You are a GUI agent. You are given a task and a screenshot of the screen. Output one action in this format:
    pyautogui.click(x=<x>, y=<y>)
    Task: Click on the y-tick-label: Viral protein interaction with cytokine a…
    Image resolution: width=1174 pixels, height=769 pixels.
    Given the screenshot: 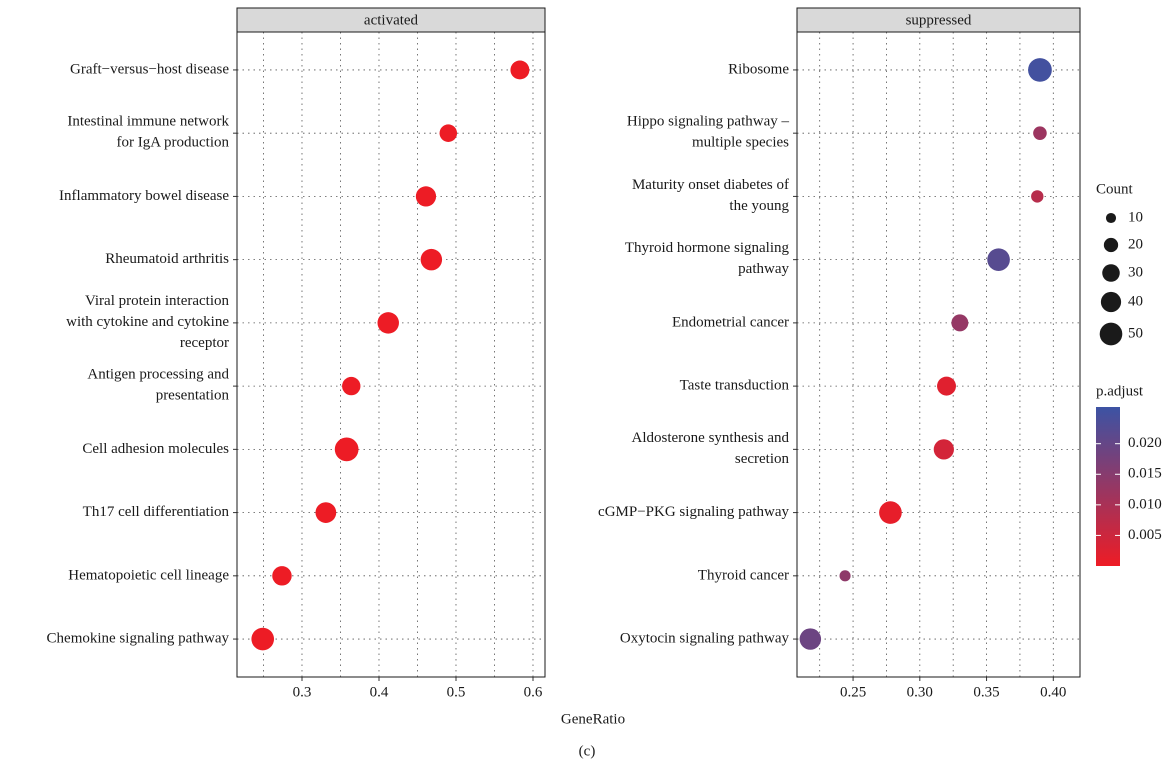 What is the action you would take?
    pyautogui.click(x=147, y=322)
    